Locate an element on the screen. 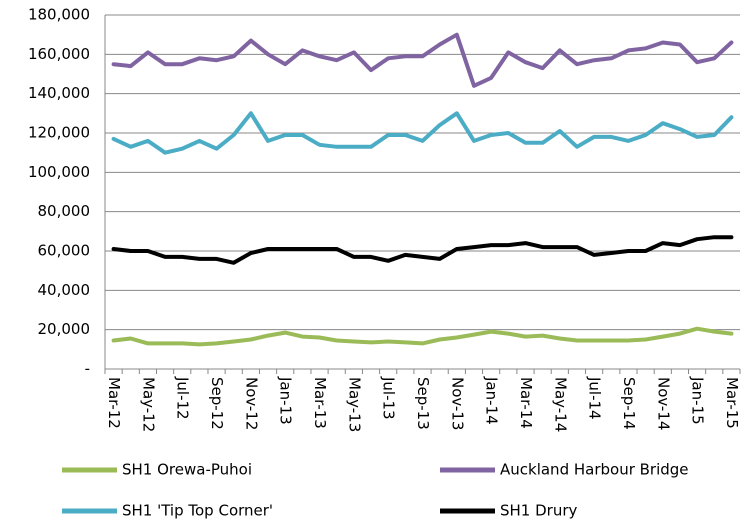 The width and height of the screenshot is (755, 522). y-tick-label: 140,000 is located at coordinates (59, 93).